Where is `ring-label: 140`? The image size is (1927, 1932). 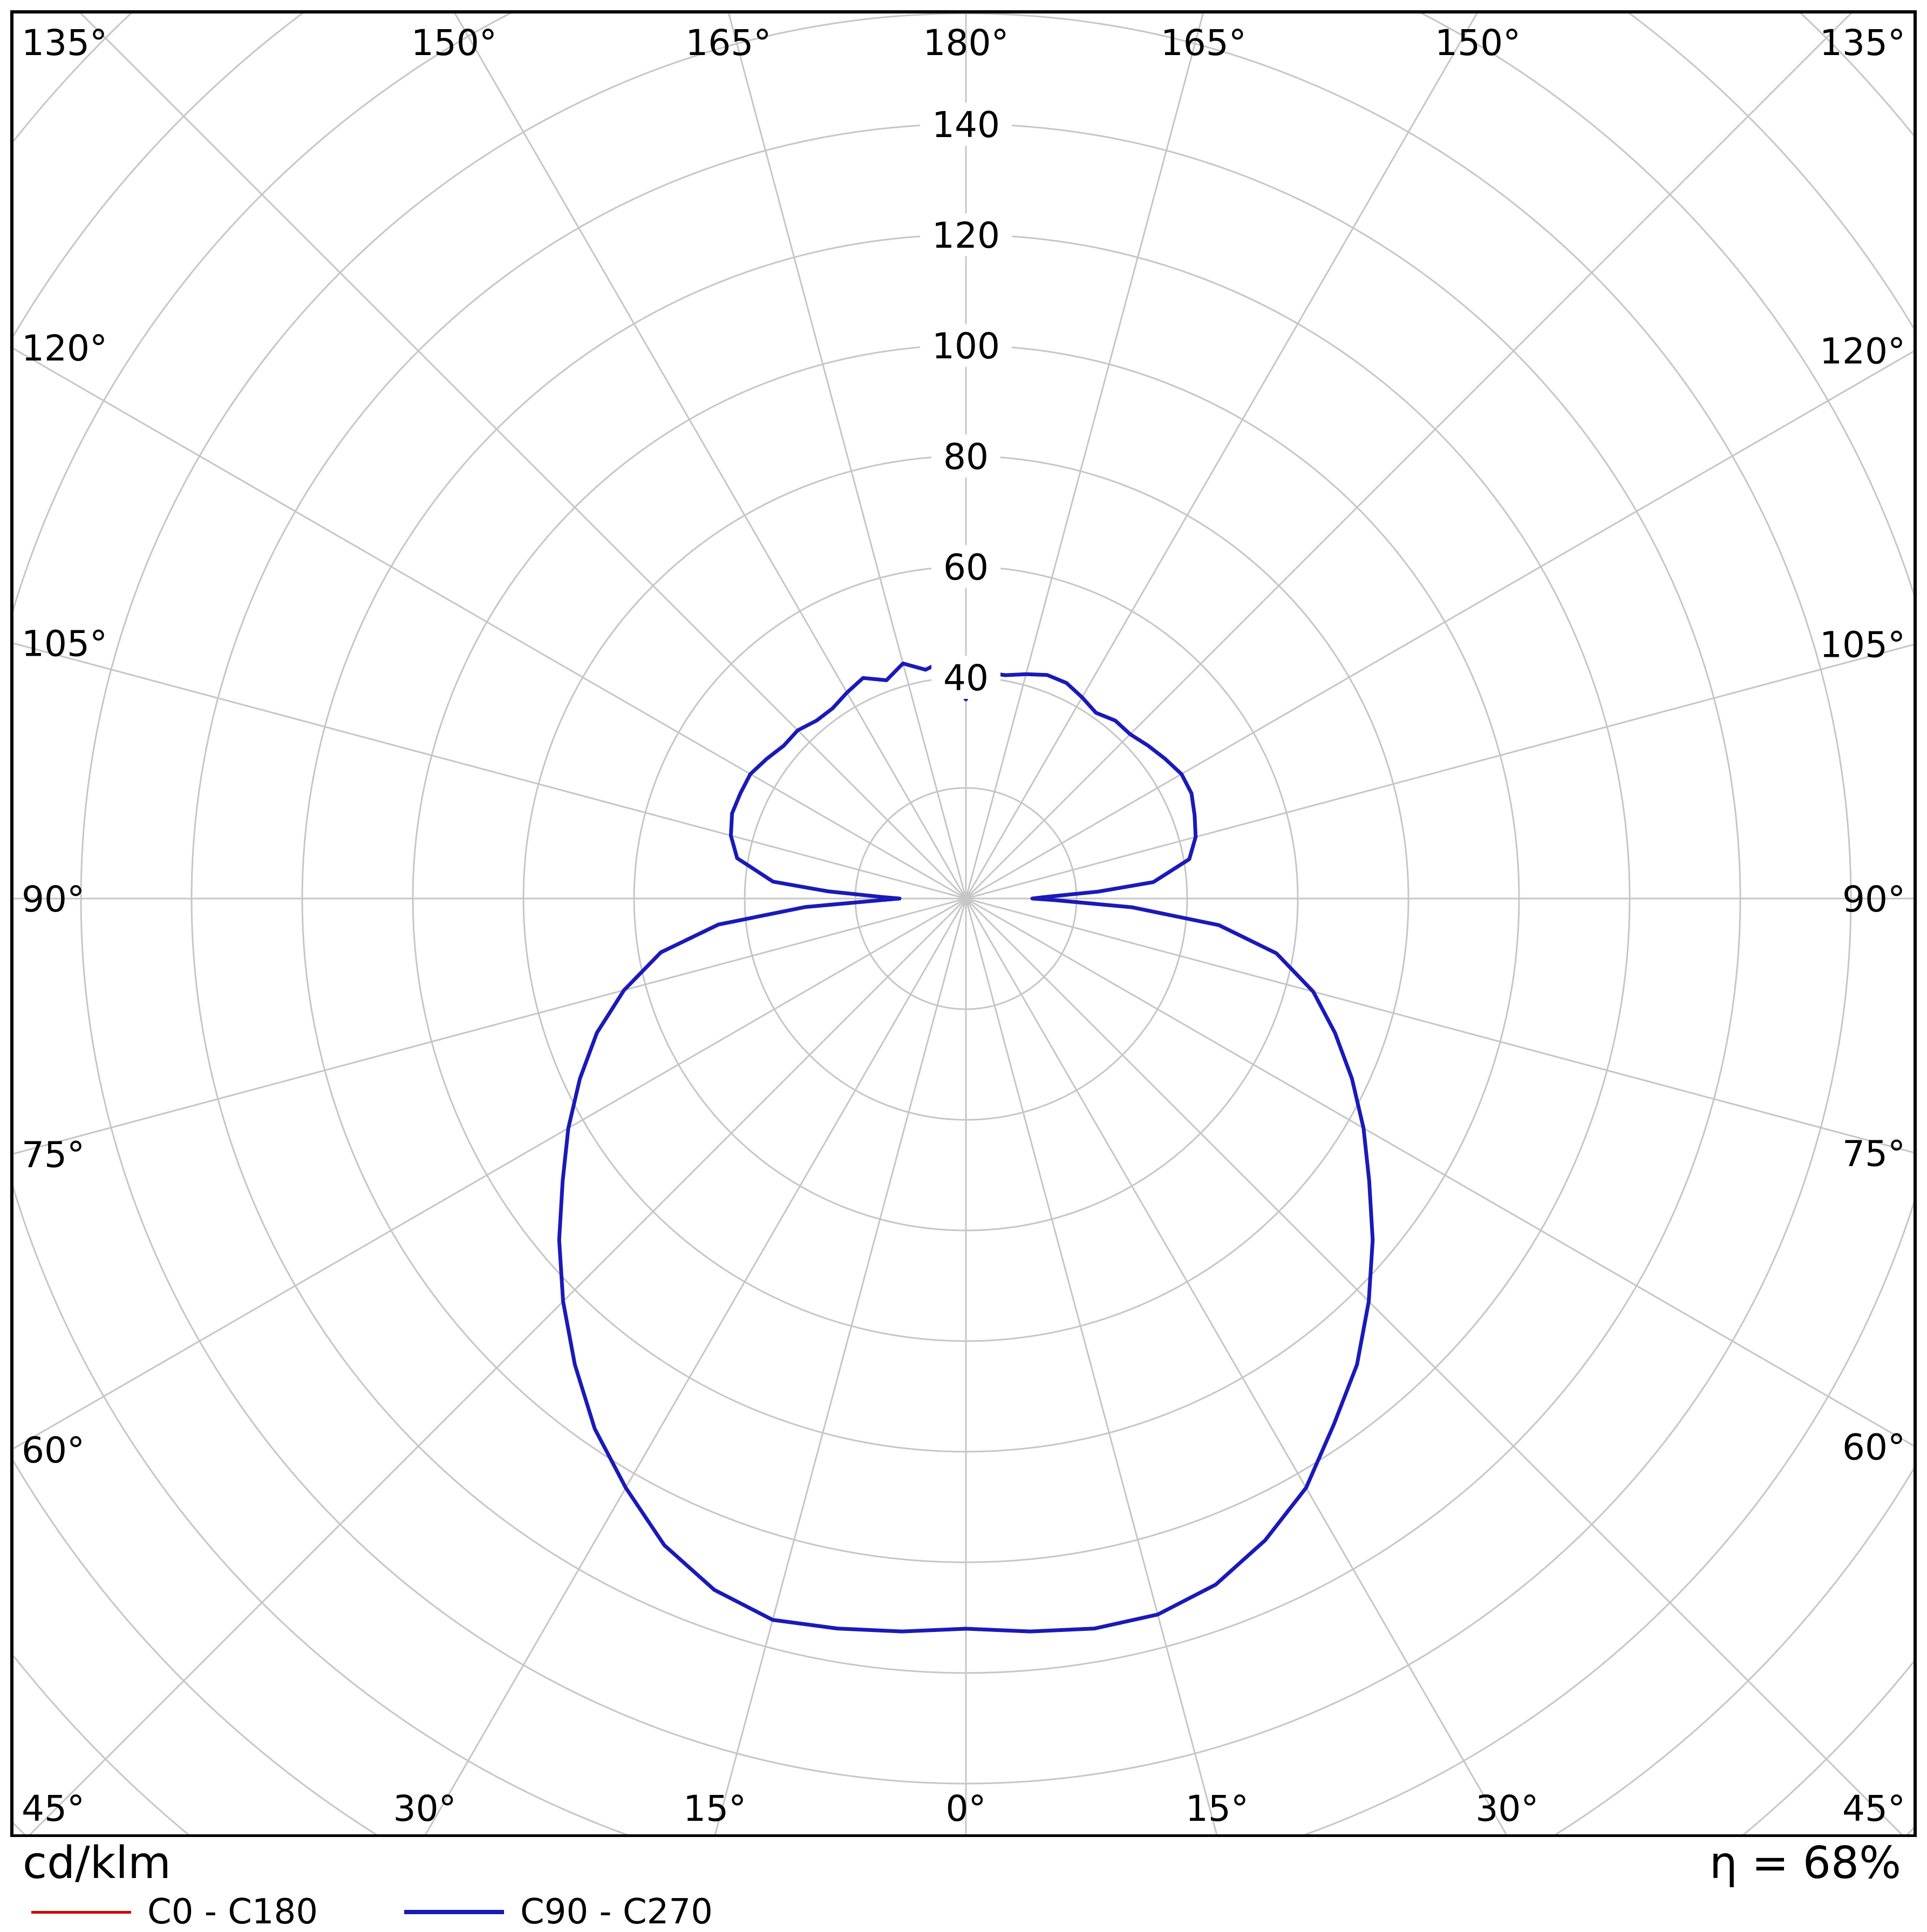 ring-label: 140 is located at coordinates (966, 125).